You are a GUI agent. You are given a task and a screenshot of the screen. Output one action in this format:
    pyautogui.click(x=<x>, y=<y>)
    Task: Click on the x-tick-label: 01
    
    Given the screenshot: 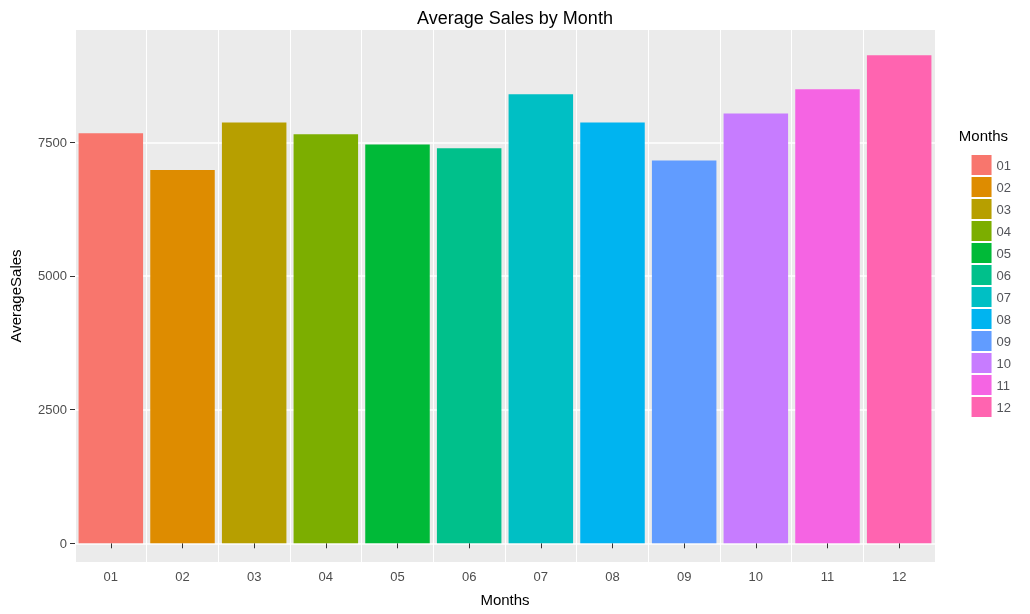 What is the action you would take?
    pyautogui.click(x=111, y=576)
    